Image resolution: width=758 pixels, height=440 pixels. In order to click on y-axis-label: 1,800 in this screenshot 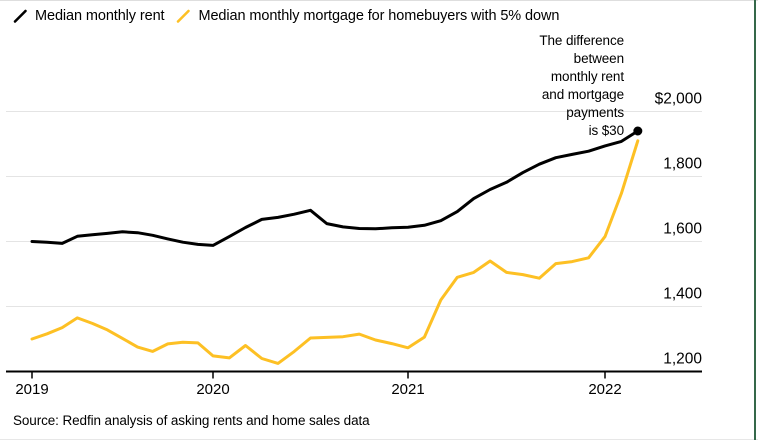, I will do `click(682, 164)`.